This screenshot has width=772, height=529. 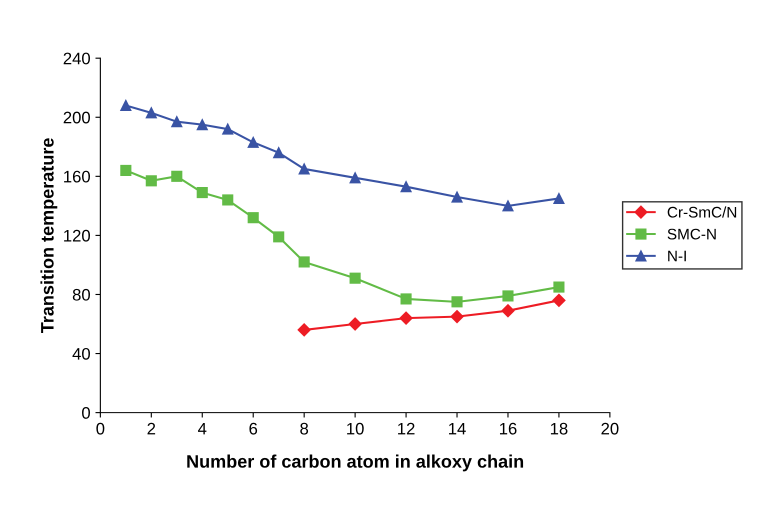 What do you see at coordinates (559, 428) in the screenshot?
I see `x-tick-label: 18` at bounding box center [559, 428].